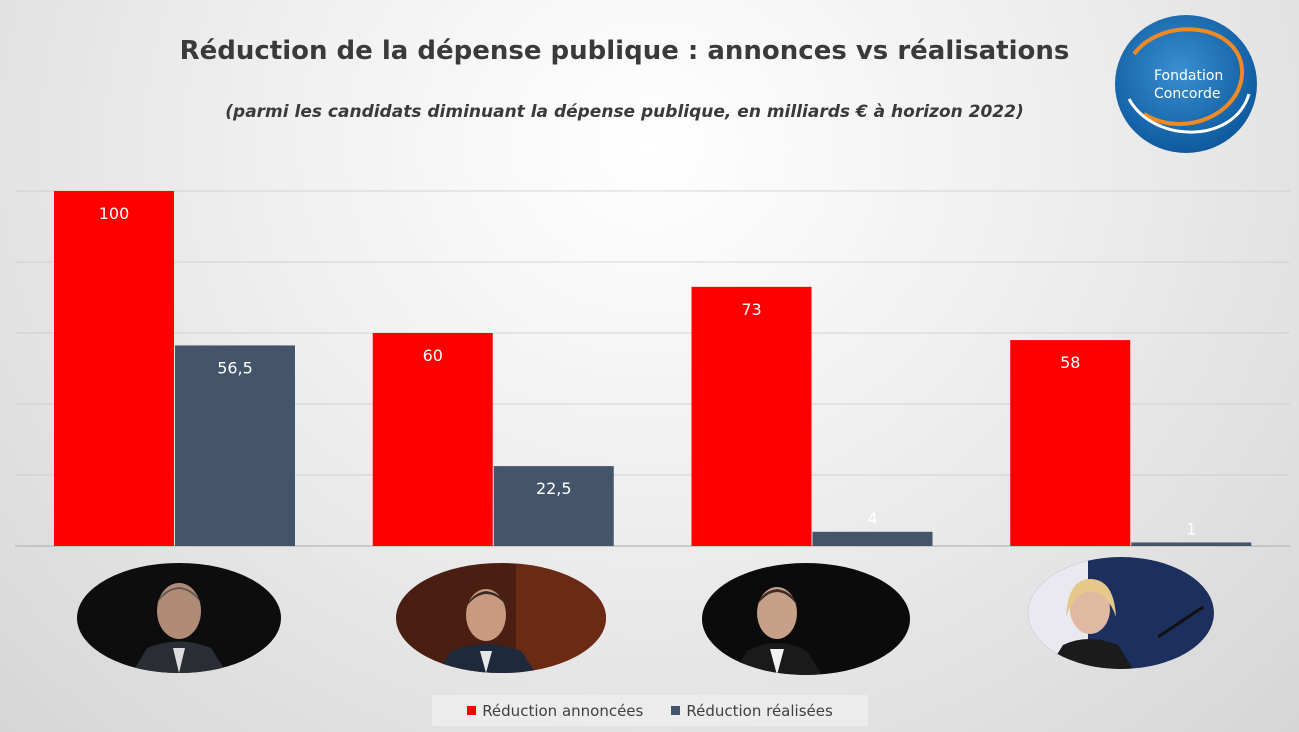 This screenshot has width=1299, height=732. I want to click on candidate-2-portrait, so click(501, 618).